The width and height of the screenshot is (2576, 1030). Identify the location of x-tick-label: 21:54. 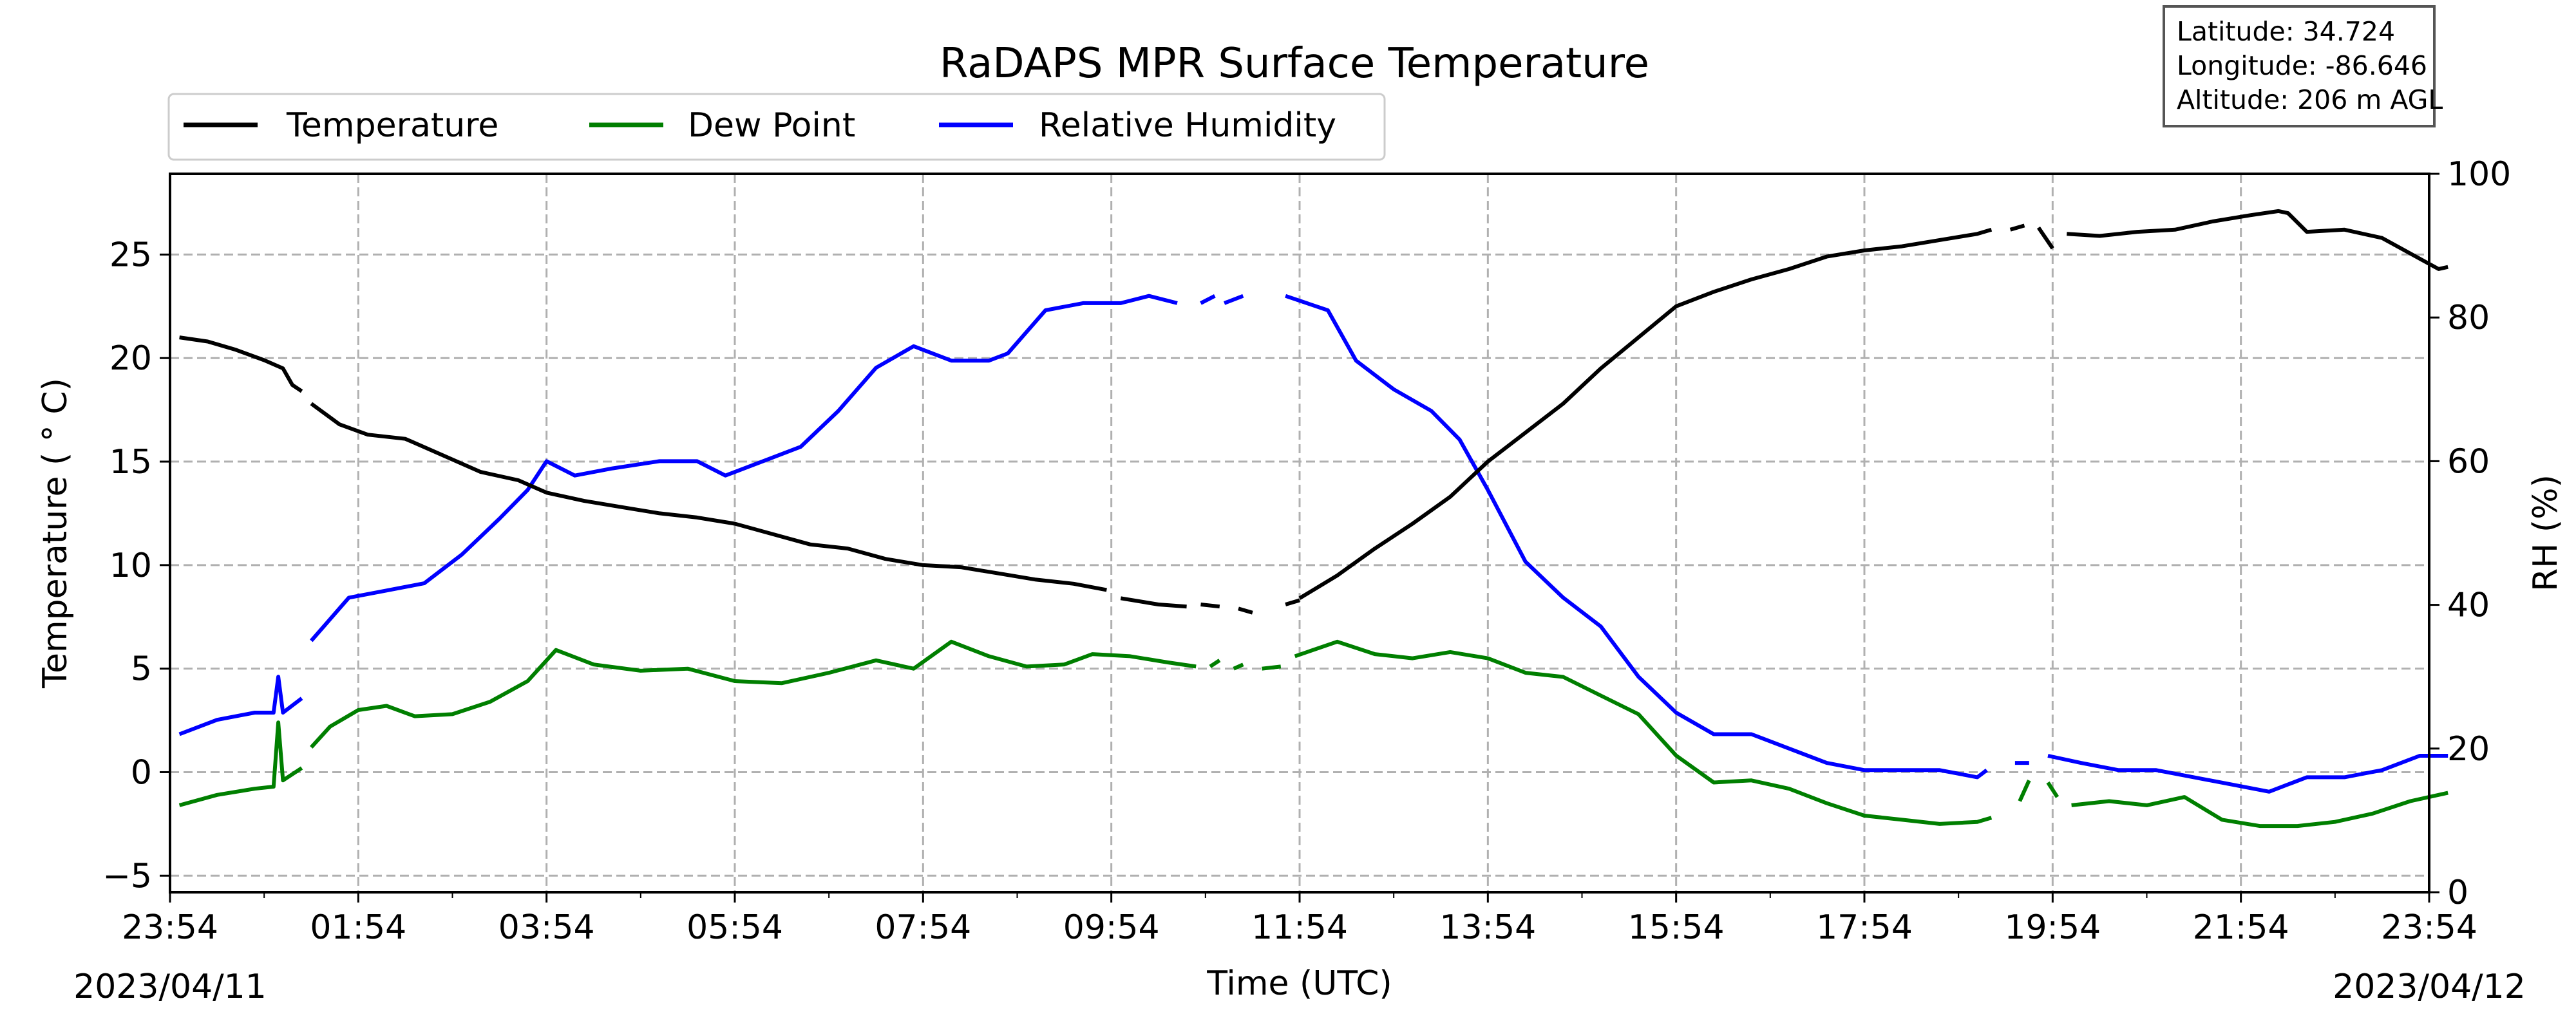
(2241, 927).